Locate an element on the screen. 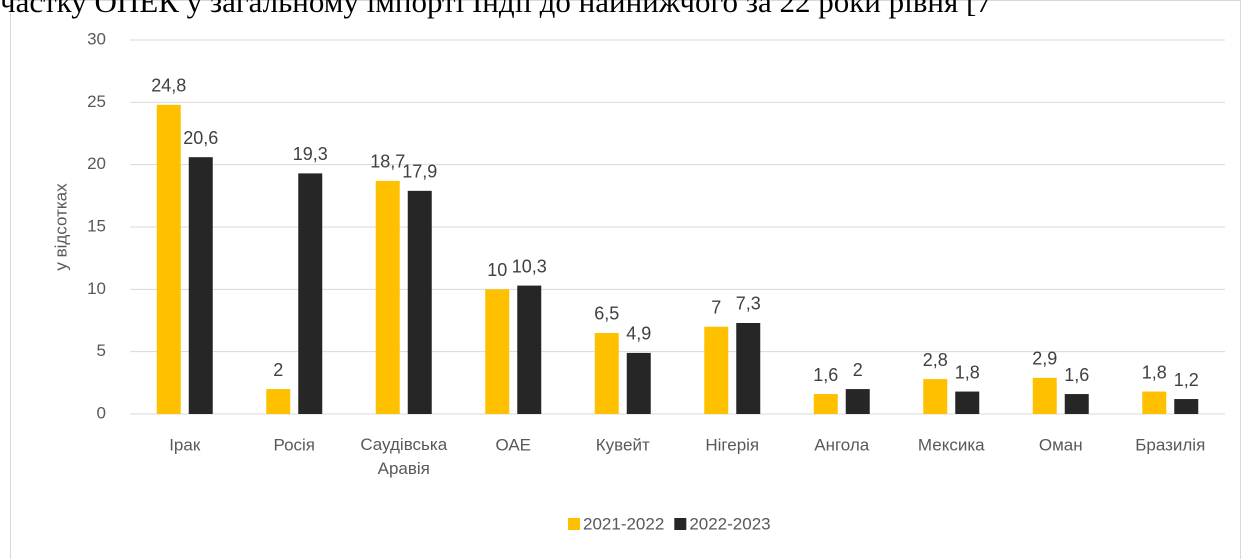 The width and height of the screenshot is (1252, 559). y-tick-label: 30 is located at coordinates (96, 38).